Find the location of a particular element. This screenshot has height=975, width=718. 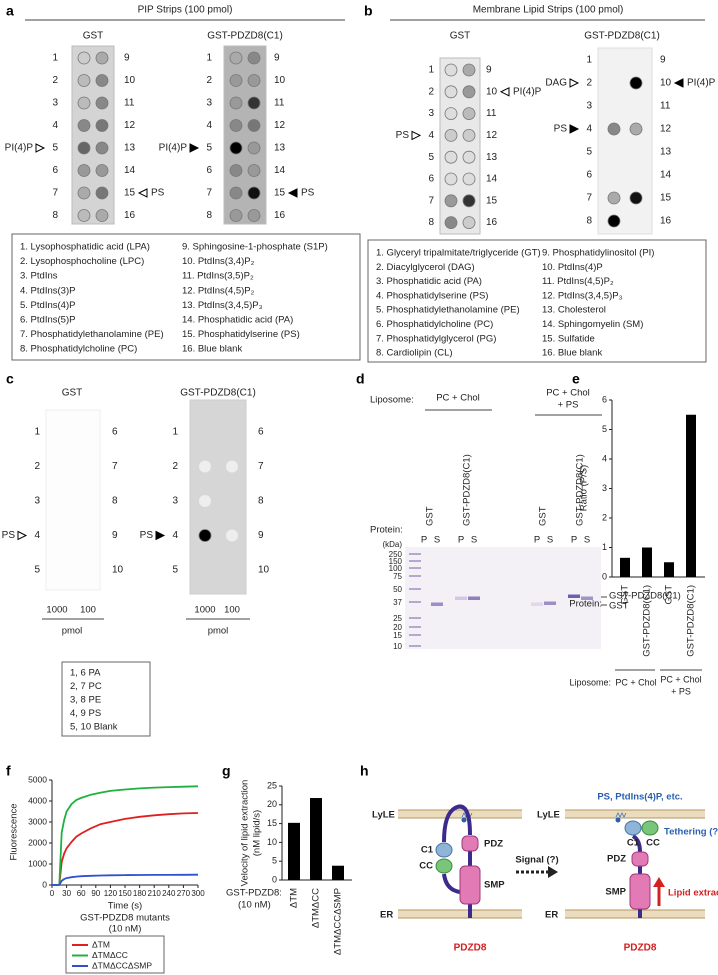

marker-label: 15 is located at coordinates (397, 635).